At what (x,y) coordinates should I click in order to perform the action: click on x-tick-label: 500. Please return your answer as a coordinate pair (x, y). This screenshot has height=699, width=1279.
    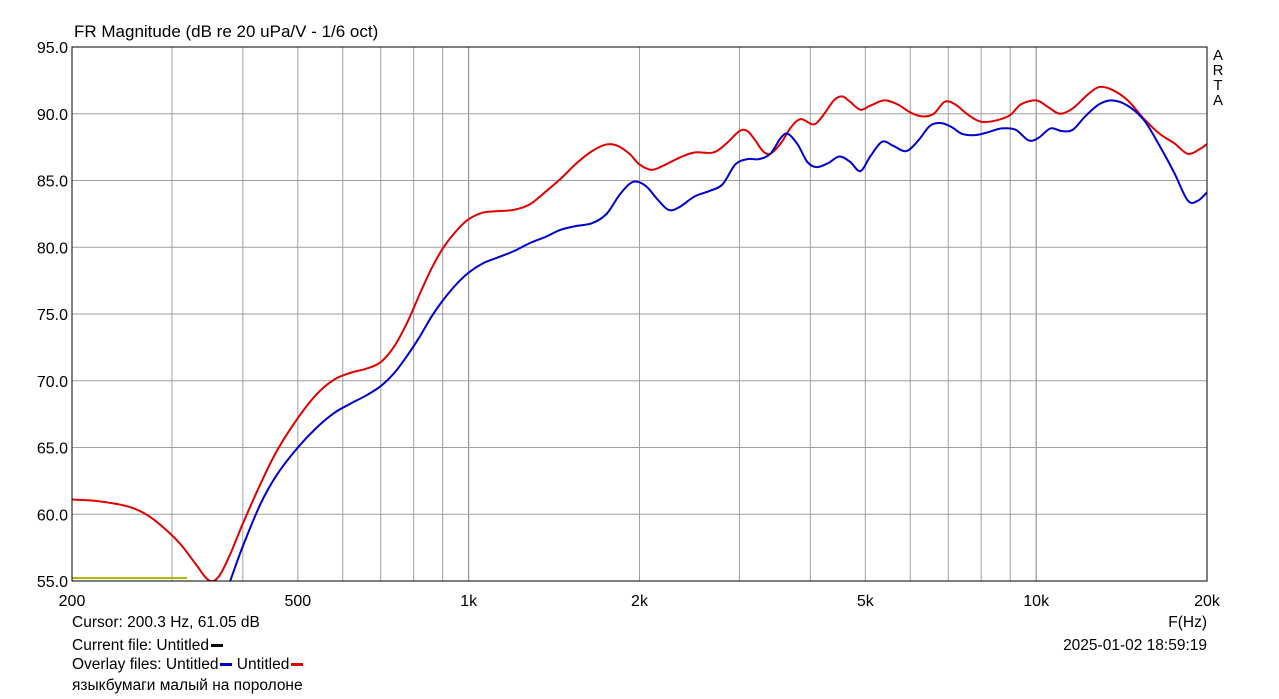
    Looking at the image, I should click on (297, 601).